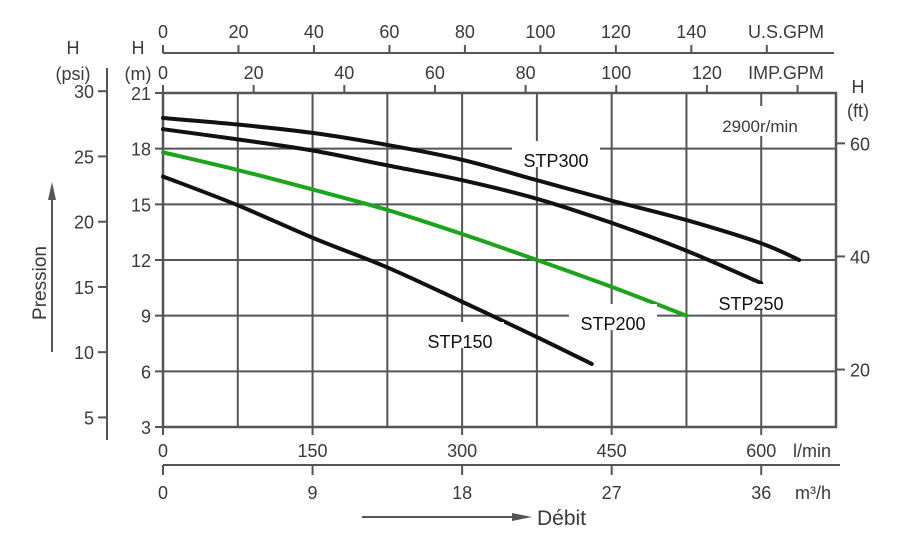 This screenshot has width=900, height=558. What do you see at coordinates (526, 73) in the screenshot?
I see `imp-gpm-tick-label: 80` at bounding box center [526, 73].